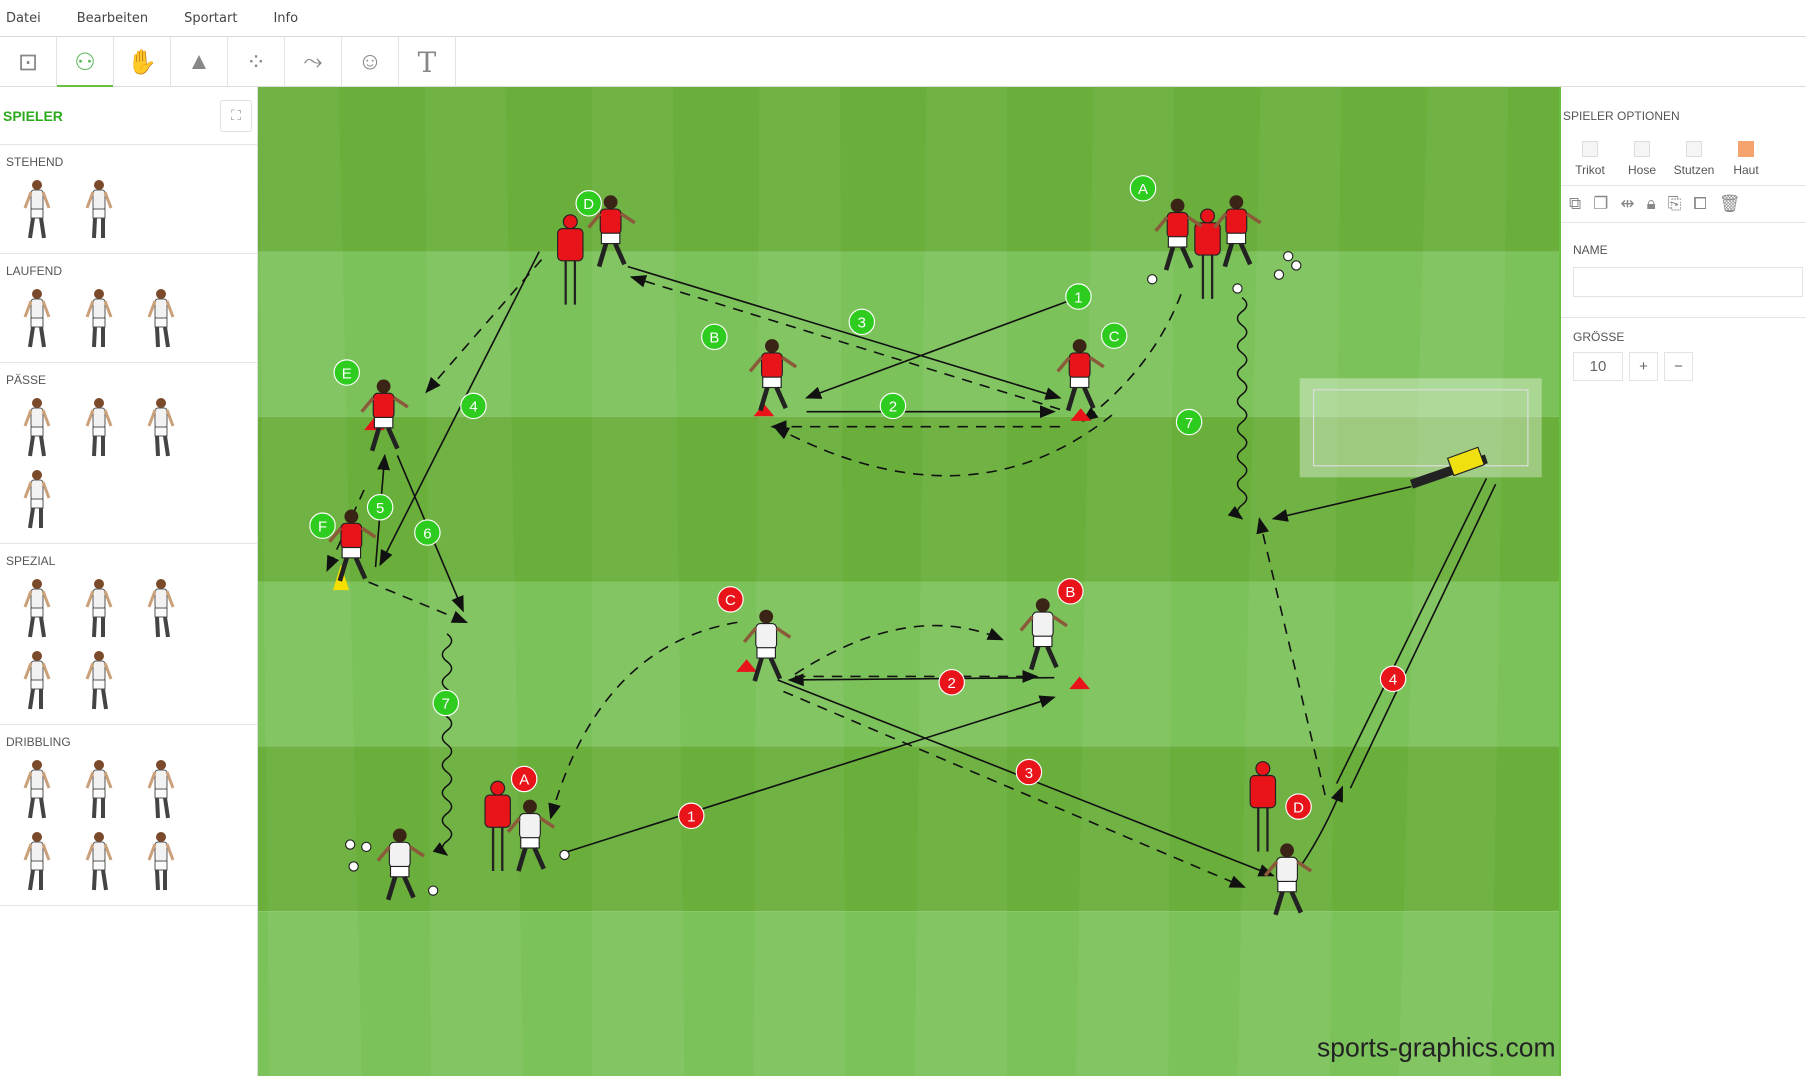  What do you see at coordinates (1601, 203) in the screenshot?
I see `send-to-back-icon: ❐` at bounding box center [1601, 203].